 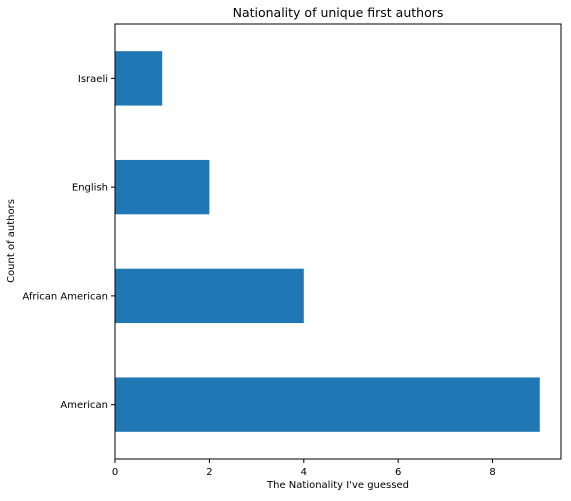 What do you see at coordinates (162, 187) in the screenshot?
I see `bar-english` at bounding box center [162, 187].